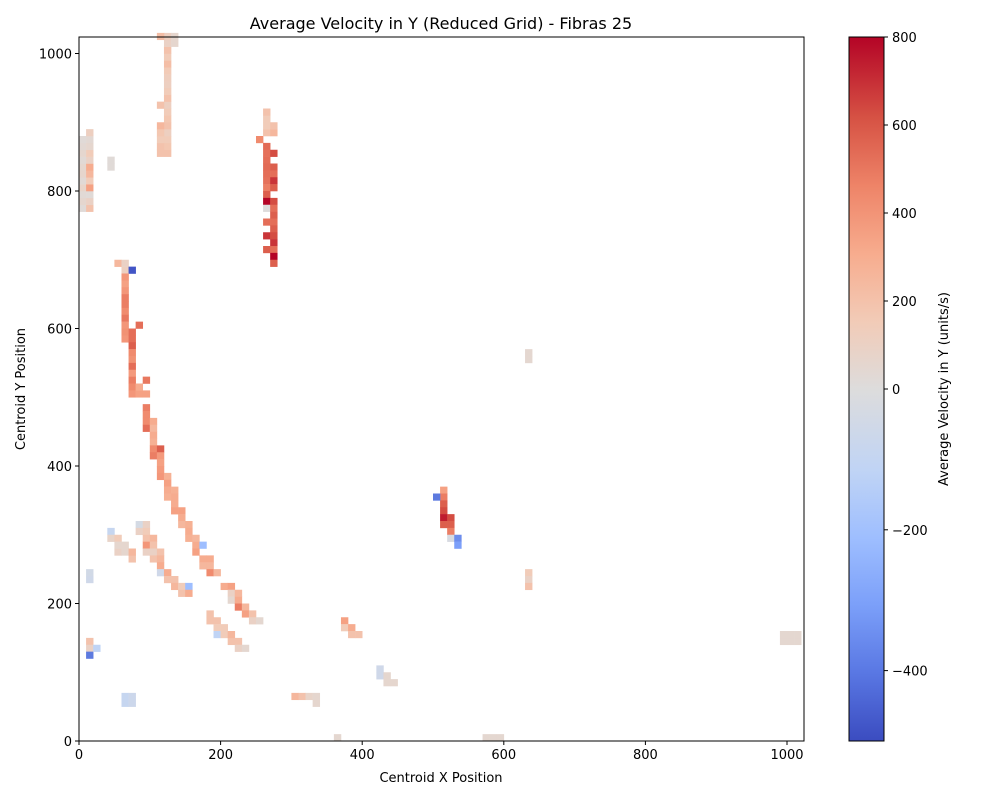 The width and height of the screenshot is (1000, 800). What do you see at coordinates (944, 389) in the screenshot?
I see `colorbar-label: Average Velocity in Y (units/s)` at bounding box center [944, 389].